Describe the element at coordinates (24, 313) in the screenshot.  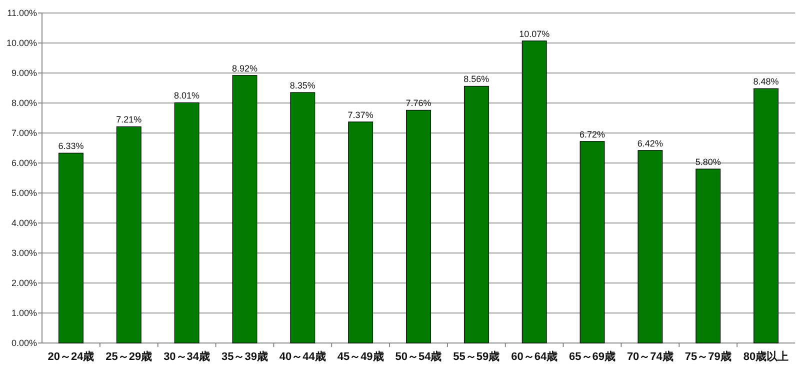
I see `y-tick-label: 1.00%` at that location.